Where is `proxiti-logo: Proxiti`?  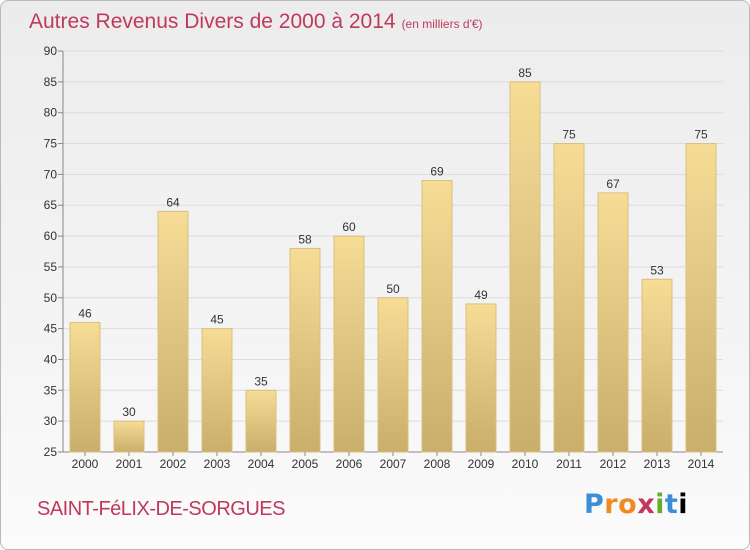
proxiti-logo: Proxiti is located at coordinates (636, 504).